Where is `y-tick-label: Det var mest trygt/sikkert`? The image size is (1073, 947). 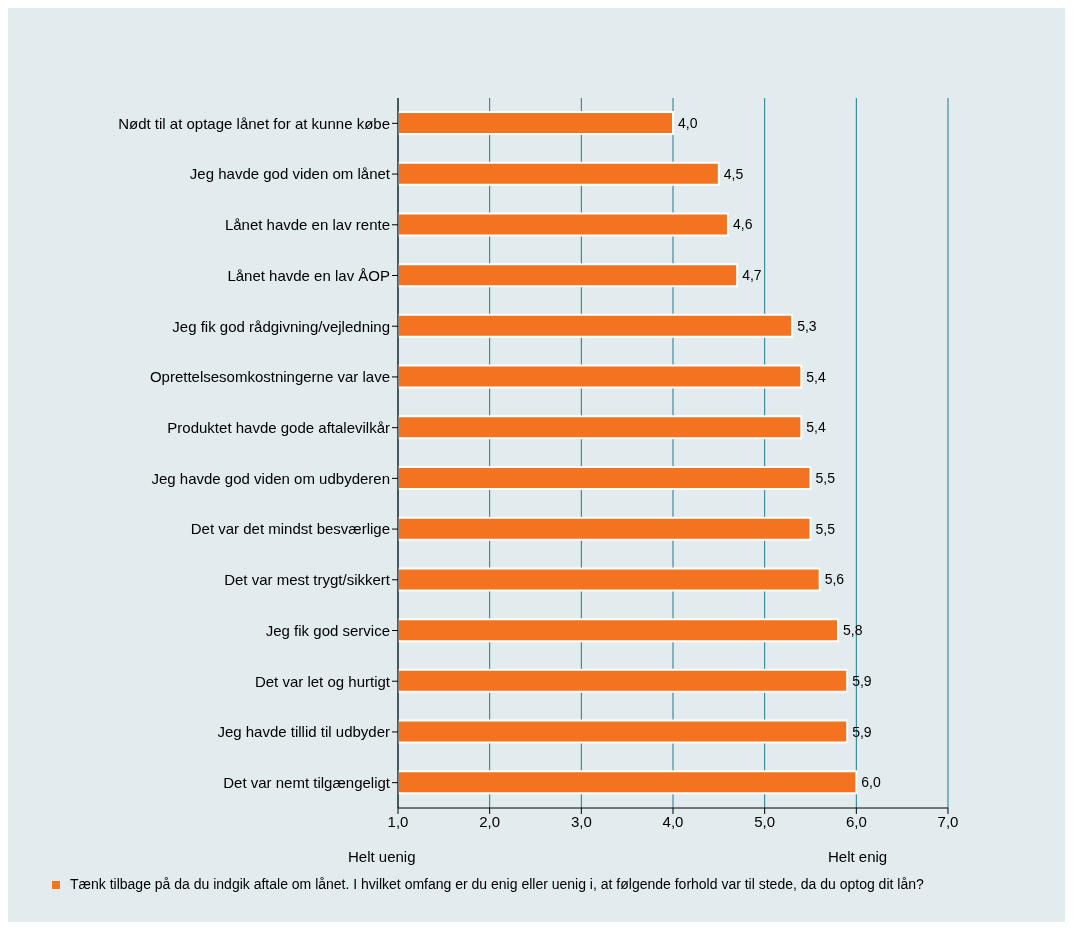 y-tick-label: Det var mest trygt/sikkert is located at coordinates (307, 580).